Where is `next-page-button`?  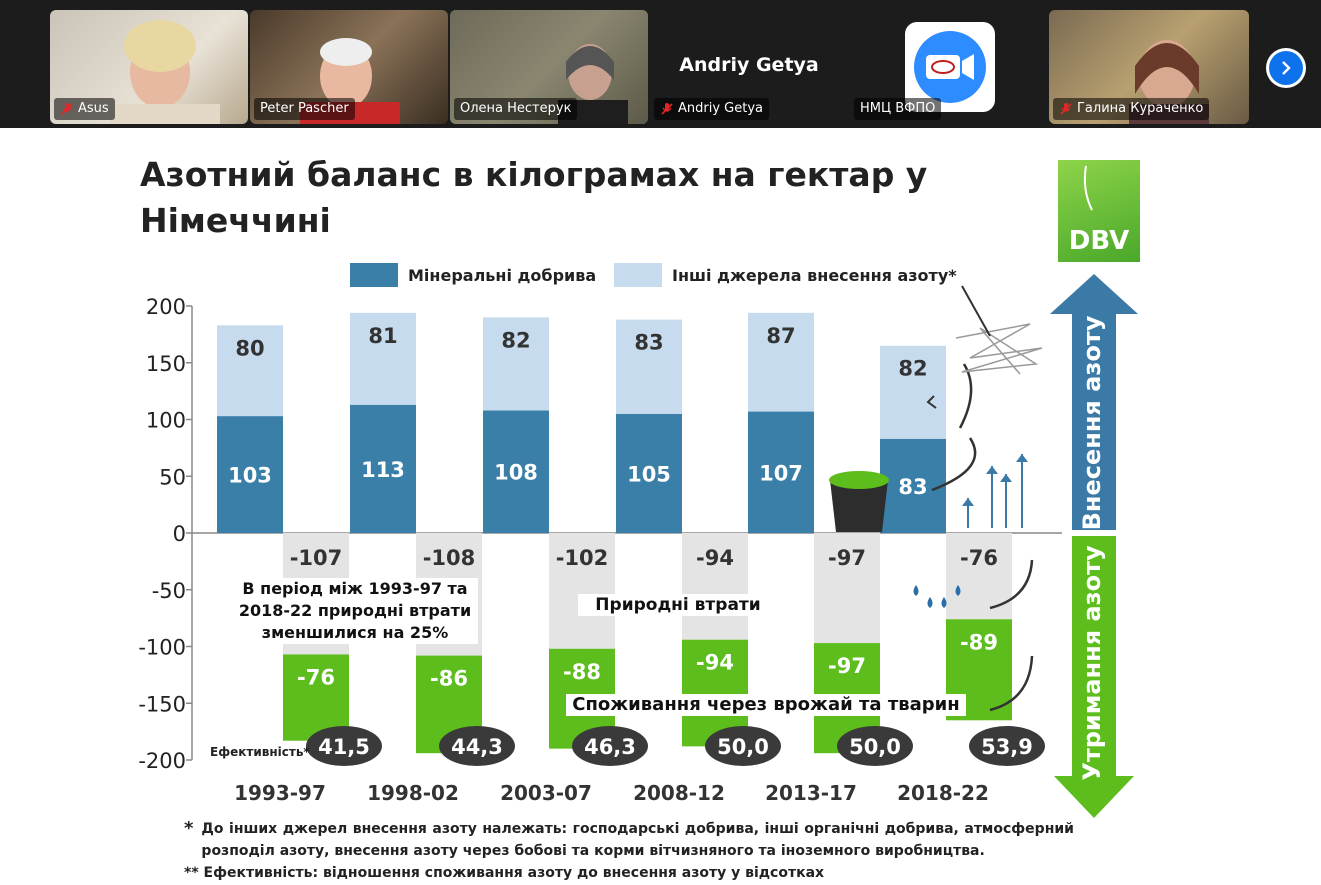
next-page-button is located at coordinates (1286, 68).